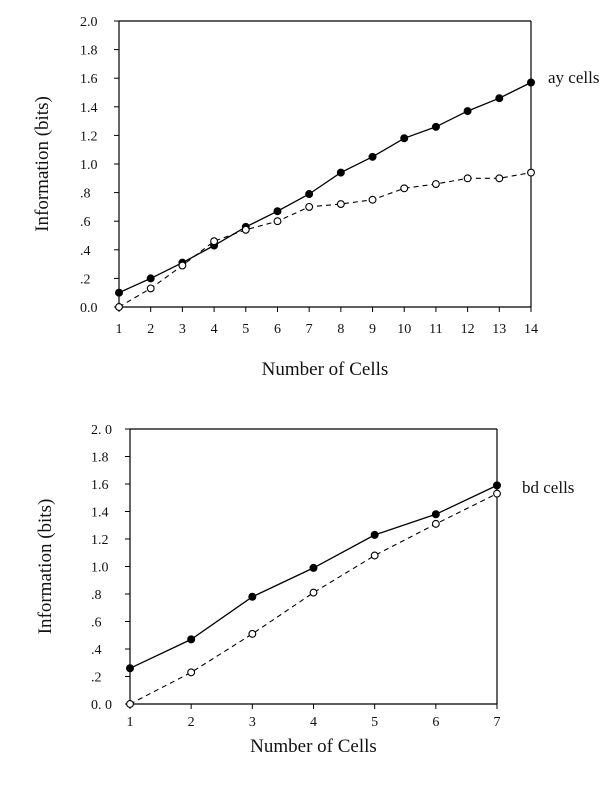  Describe the element at coordinates (573, 77) in the screenshot. I see `panel-label: ay cells` at that location.